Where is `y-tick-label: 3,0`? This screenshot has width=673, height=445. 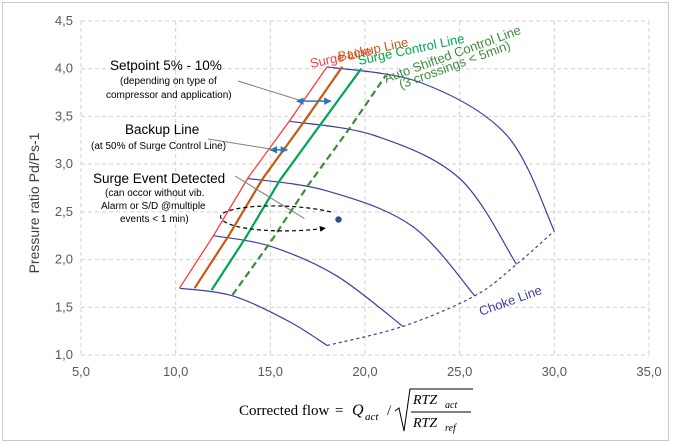 y-tick-label: 3,0 is located at coordinates (64, 163).